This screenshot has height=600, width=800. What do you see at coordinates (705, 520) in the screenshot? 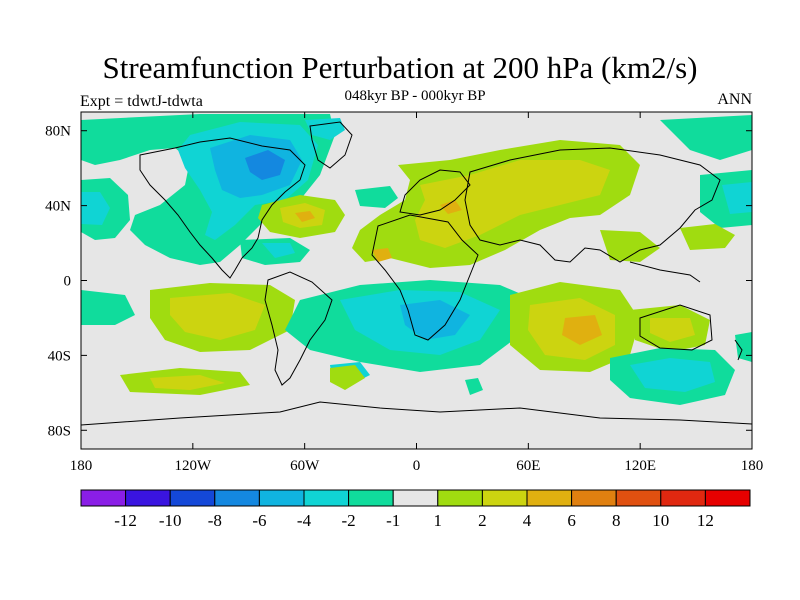
I see `colorbar-label: 12` at bounding box center [705, 520].